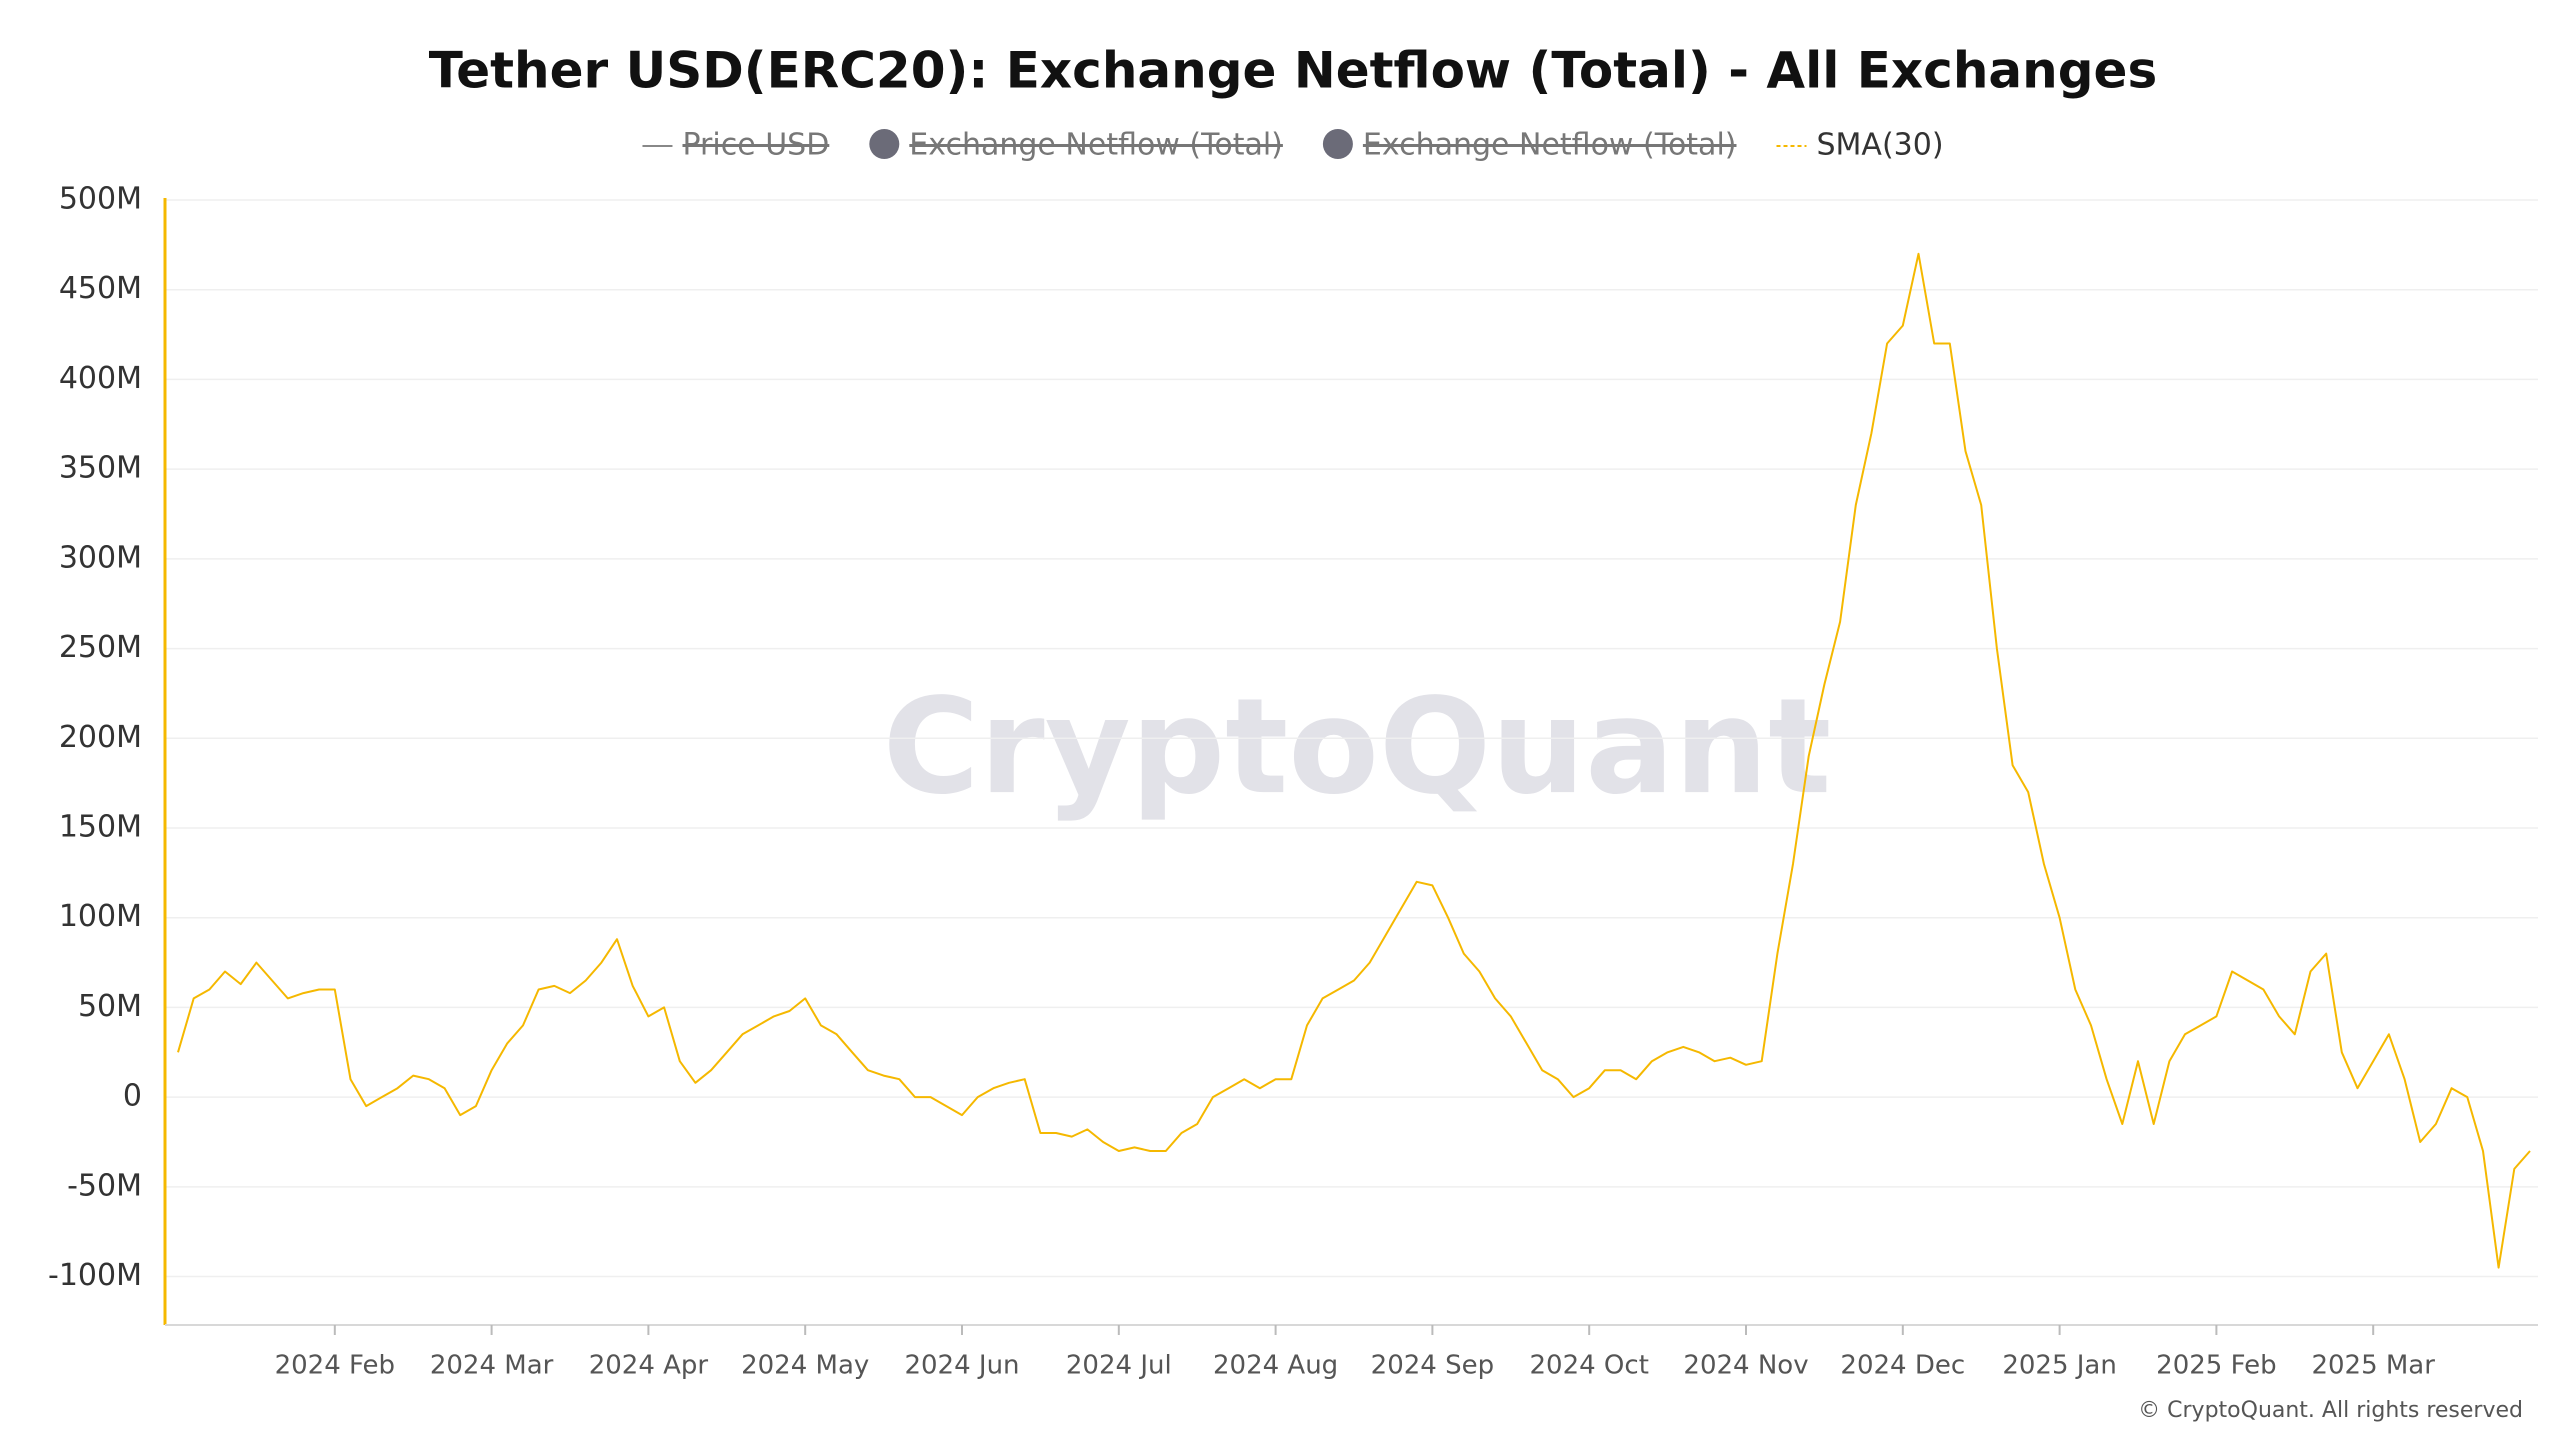 The image size is (2560, 1440). What do you see at coordinates (492, 1366) in the screenshot?
I see `x-tick-label: 2024 Mar` at bounding box center [492, 1366].